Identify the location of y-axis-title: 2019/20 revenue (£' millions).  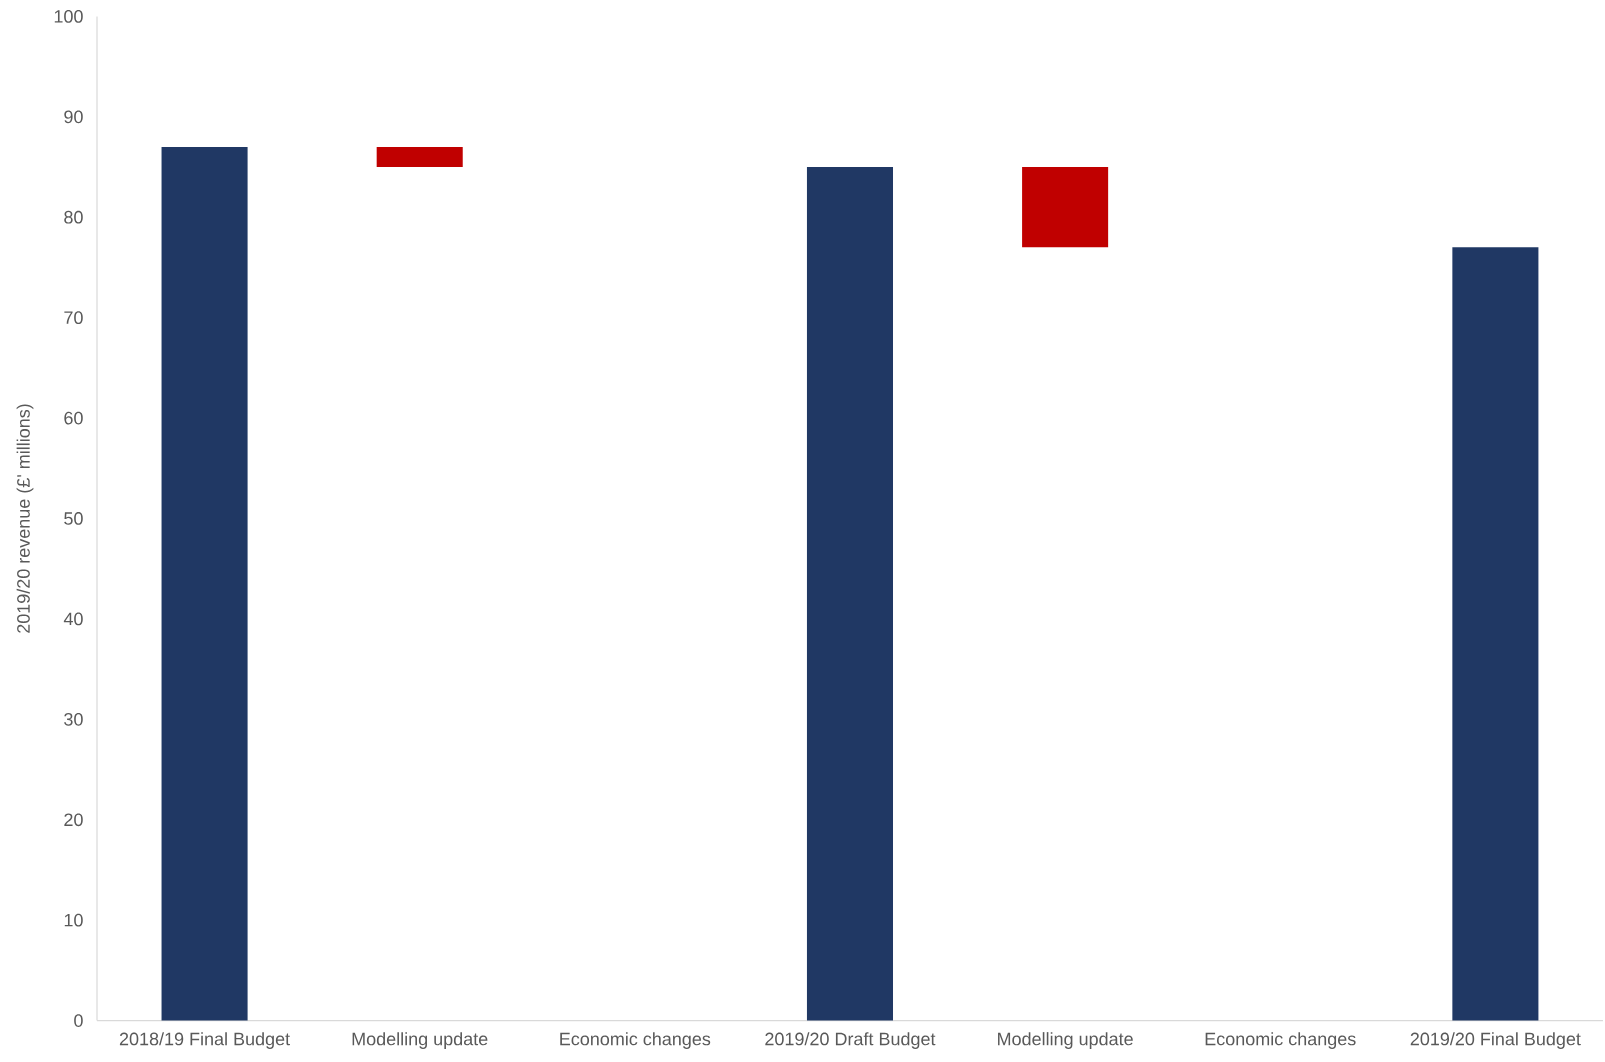
(25, 518).